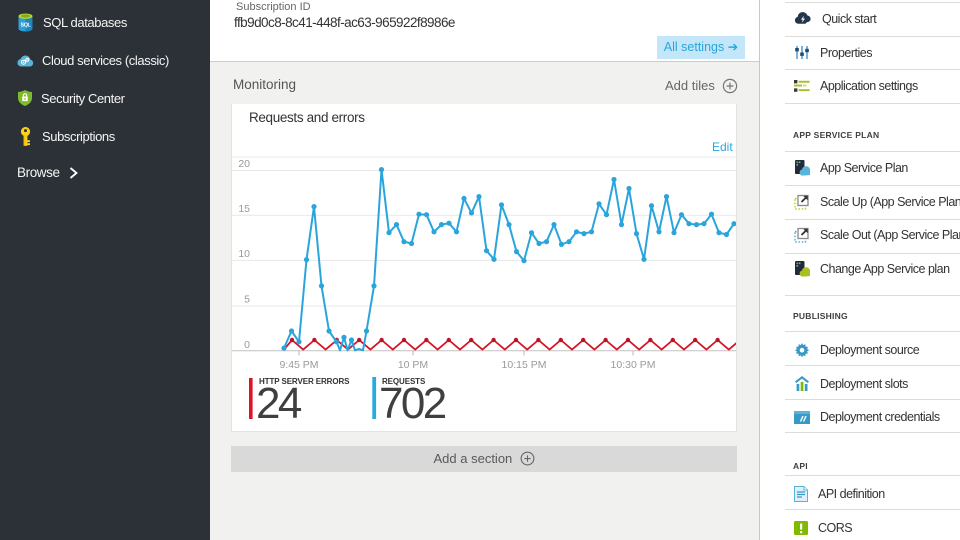 Image resolution: width=960 pixels, height=540 pixels. Describe the element at coordinates (244, 209) in the screenshot. I see `svg-text: 15` at that location.